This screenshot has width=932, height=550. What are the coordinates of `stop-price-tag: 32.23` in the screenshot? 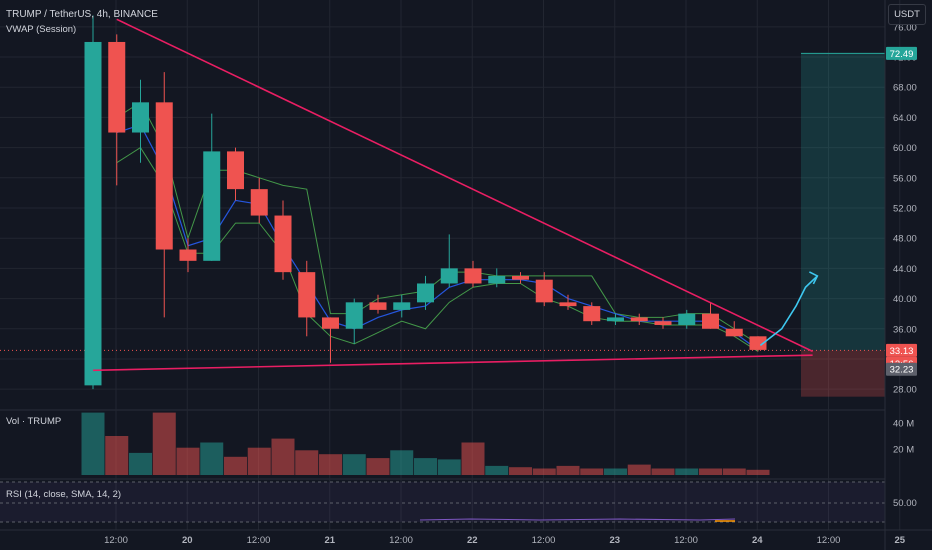 It's located at (901, 369).